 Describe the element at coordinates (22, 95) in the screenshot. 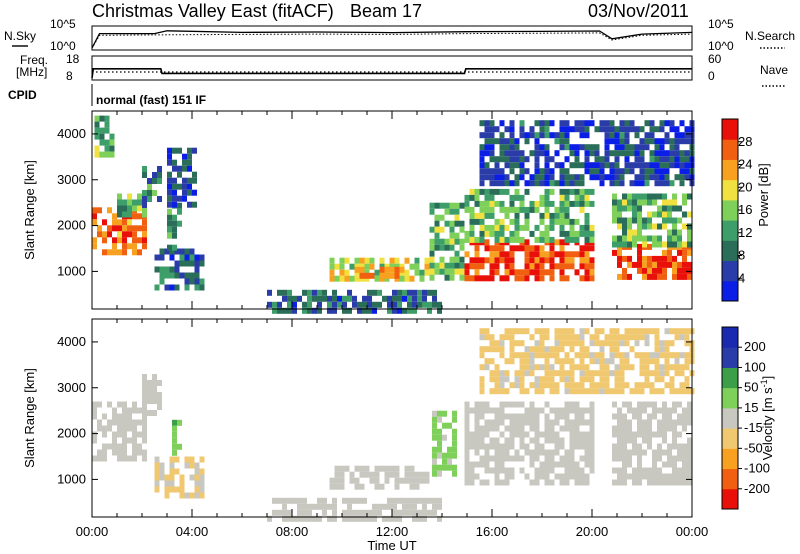

I see `cpid-label: CPID` at that location.